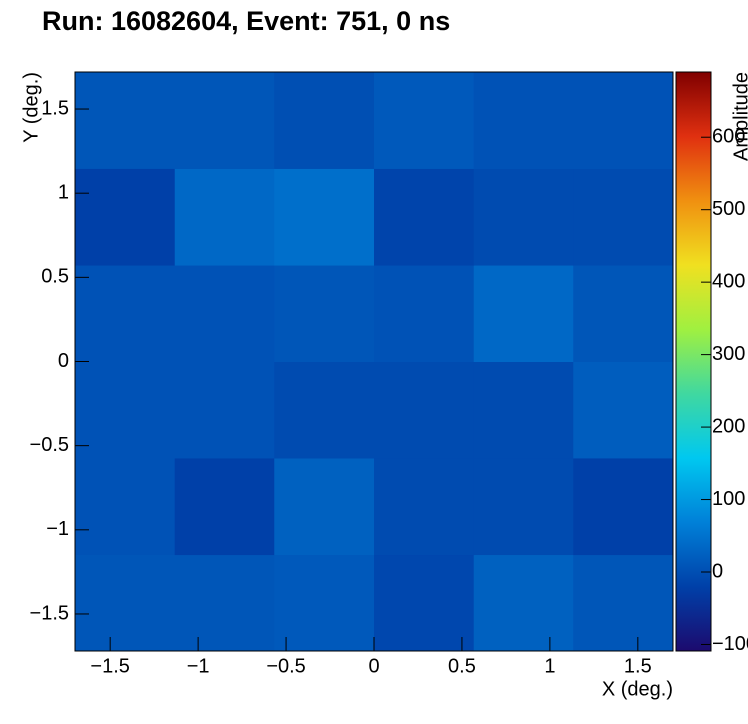 This screenshot has height=724, width=748. I want to click on colorbar-tick-label: 400, so click(728, 281).